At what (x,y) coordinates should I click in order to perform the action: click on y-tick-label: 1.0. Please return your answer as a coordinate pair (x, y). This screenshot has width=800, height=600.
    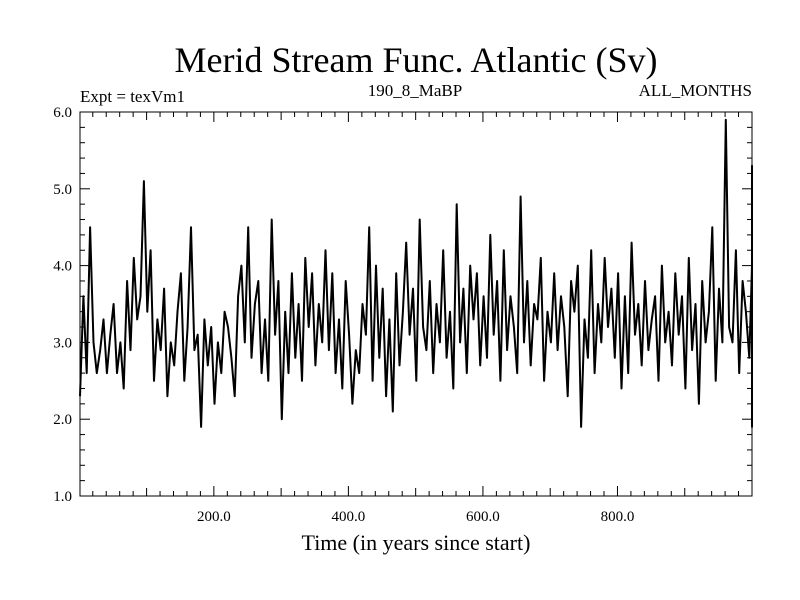
    Looking at the image, I should click on (62, 497).